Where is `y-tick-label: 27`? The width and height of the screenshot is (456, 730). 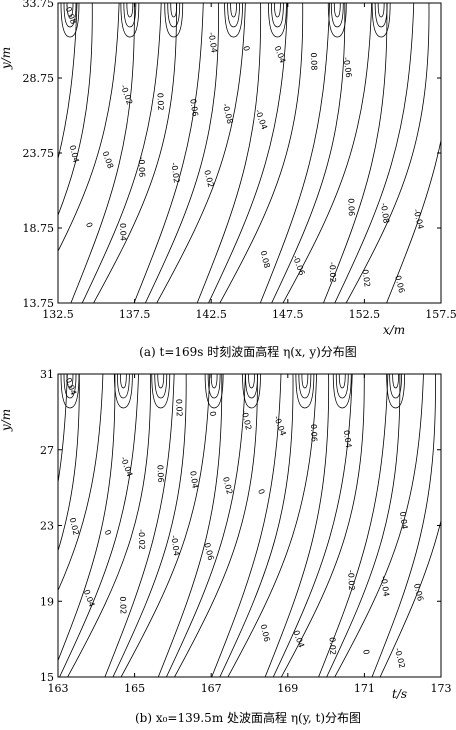 y-tick-label: 27 is located at coordinates (47, 450).